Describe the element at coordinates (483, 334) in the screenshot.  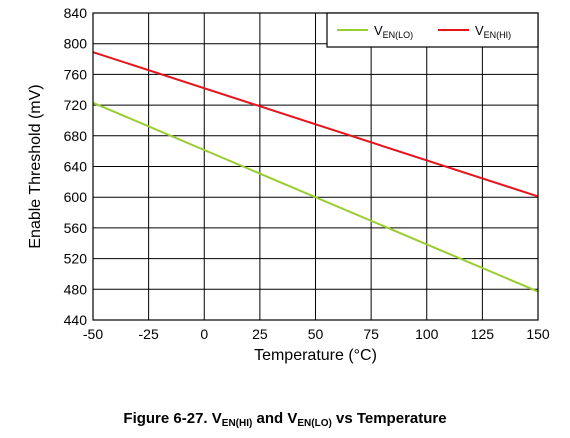
I see `x-tick-label: 125` at that location.